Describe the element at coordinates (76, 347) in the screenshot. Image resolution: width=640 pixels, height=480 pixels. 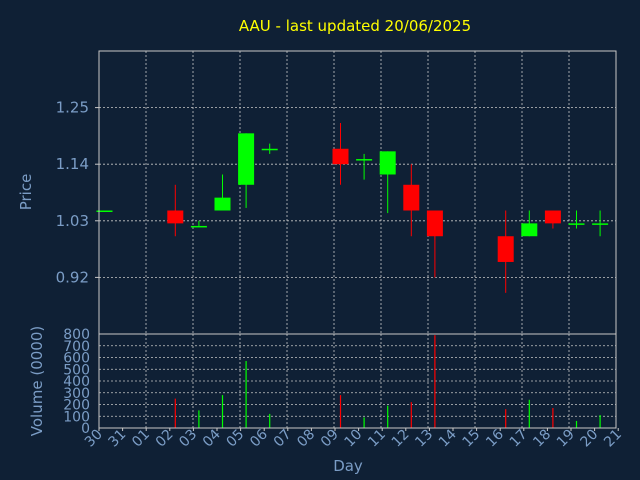
I see `volume-tick-label: 700` at that location.